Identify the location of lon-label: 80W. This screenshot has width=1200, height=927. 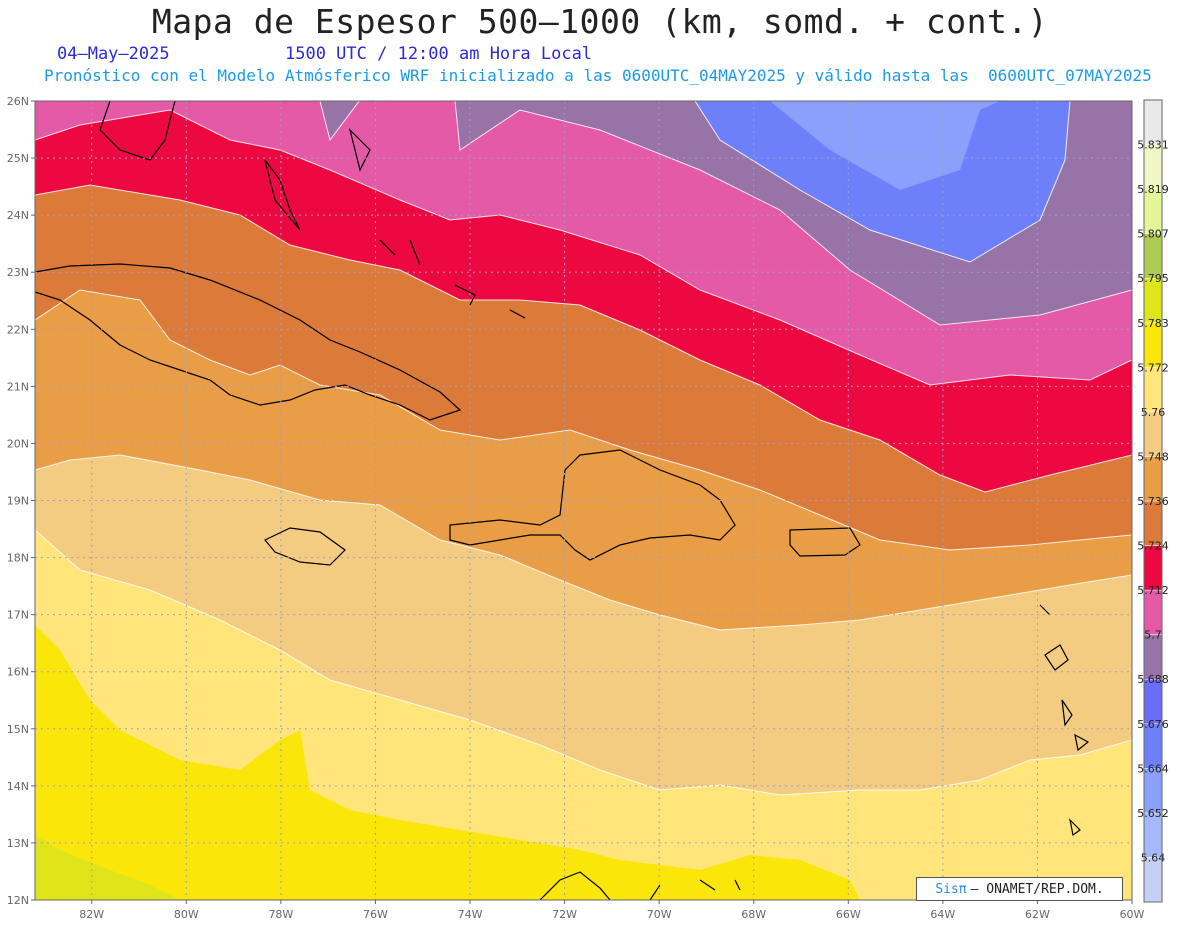
(186, 914).